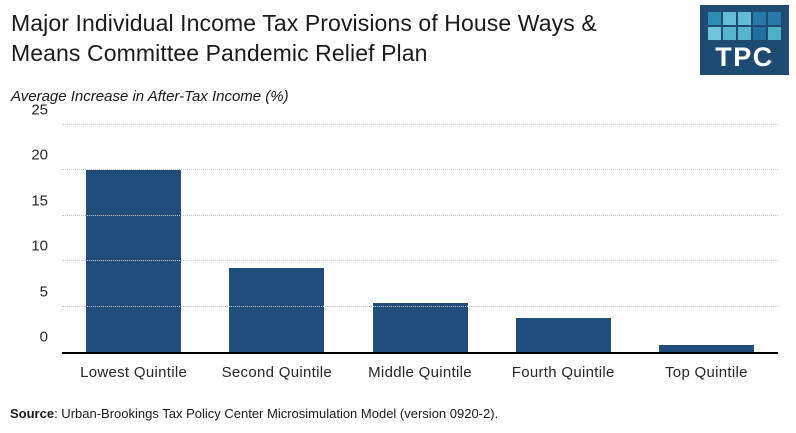  What do you see at coordinates (219, 53) in the screenshot?
I see `chart-title-line2: Means Committee Pandemic Relief Plan` at bounding box center [219, 53].